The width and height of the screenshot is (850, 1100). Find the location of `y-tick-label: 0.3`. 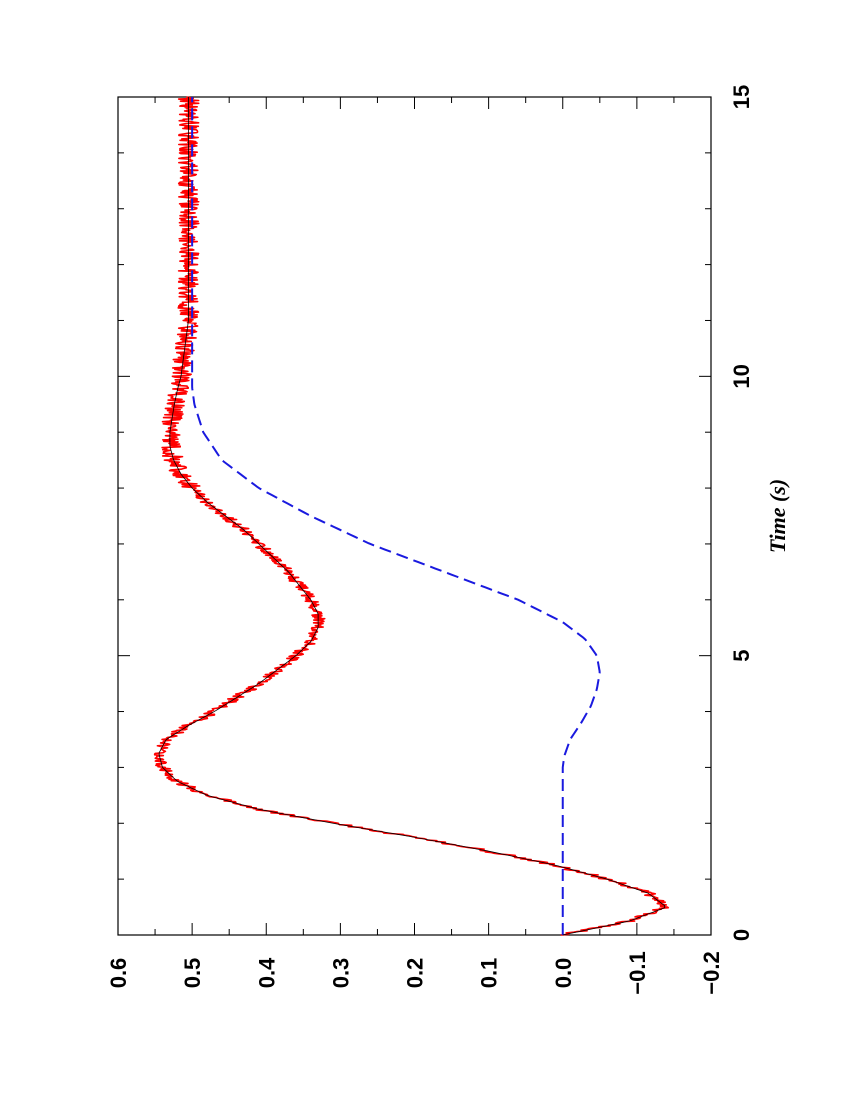

y-tick-label: 0.3 is located at coordinates (340, 973).